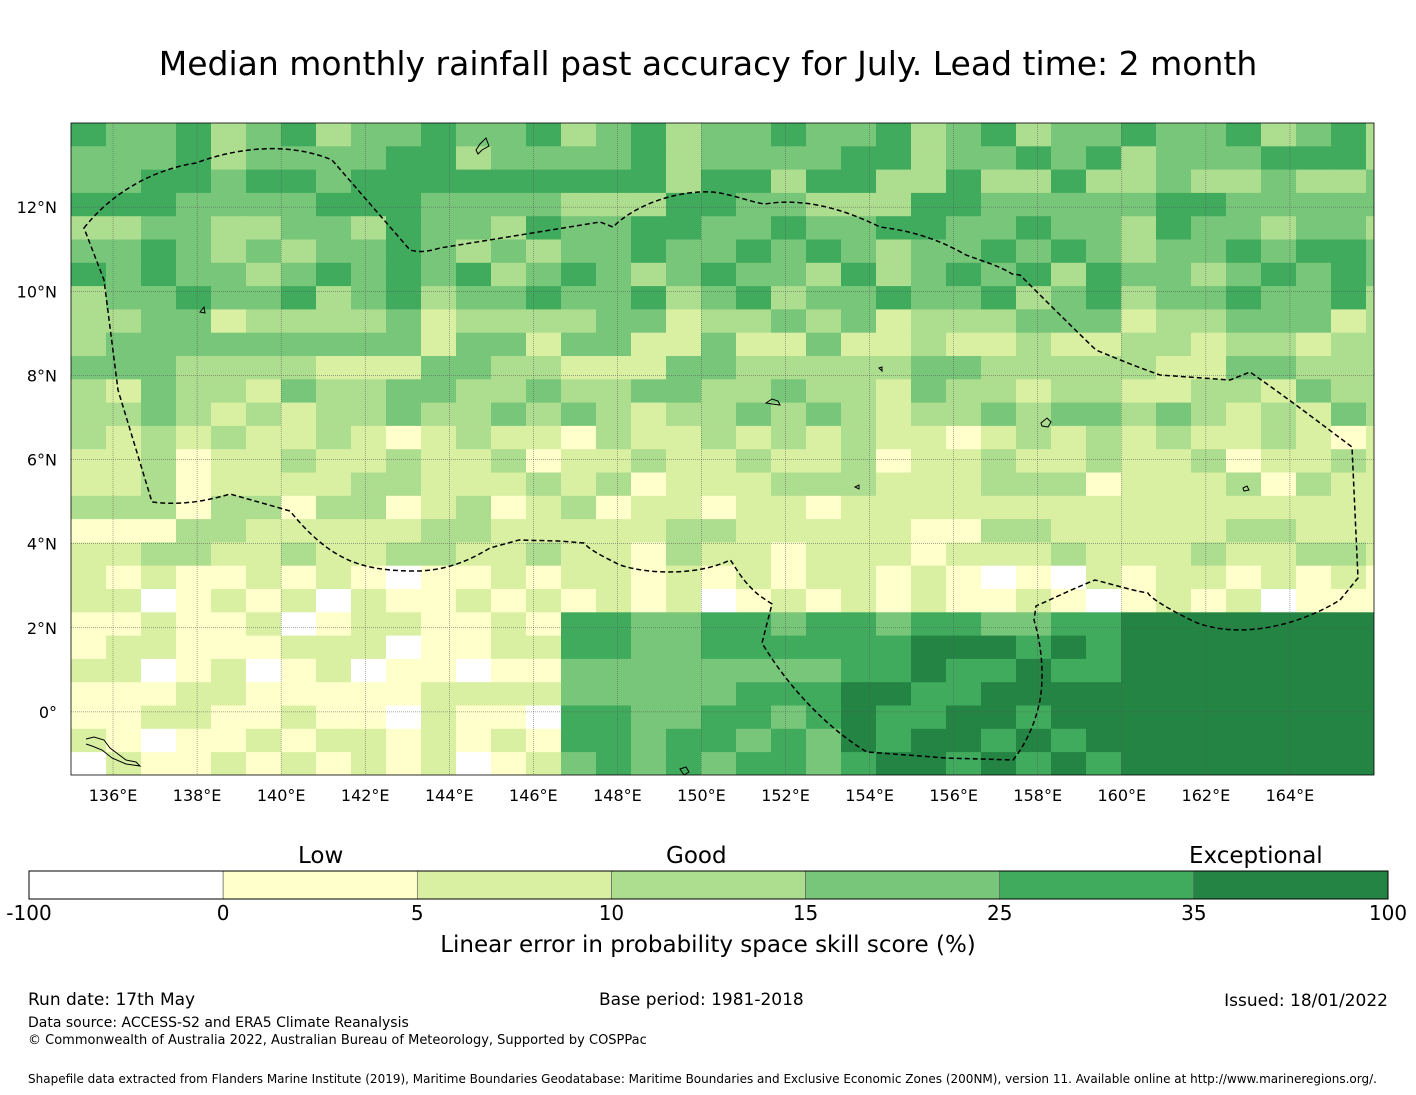  What do you see at coordinates (197, 795) in the screenshot?
I see `longitude-tick-label: 138°E` at bounding box center [197, 795].